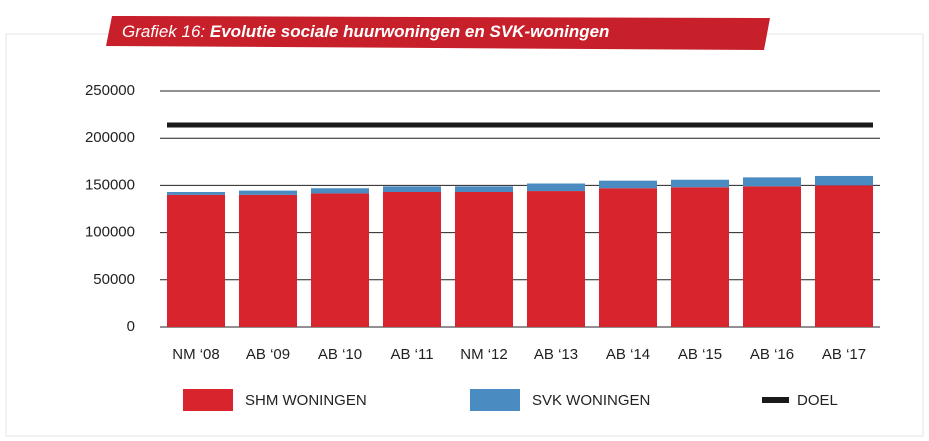 The width and height of the screenshot is (929, 441). I want to click on x-tick-label: NM ‘12, so click(484, 354).